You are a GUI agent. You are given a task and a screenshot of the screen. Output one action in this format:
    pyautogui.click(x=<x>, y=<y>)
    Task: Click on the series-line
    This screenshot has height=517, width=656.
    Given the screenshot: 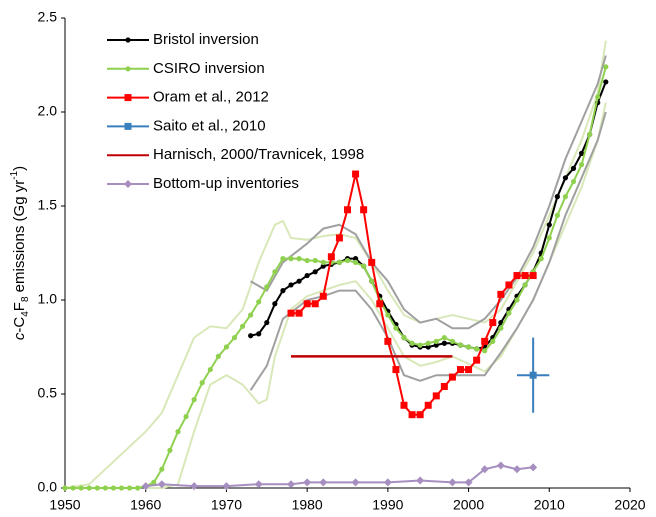 What is the action you would take?
    pyautogui.click(x=339, y=476)
    